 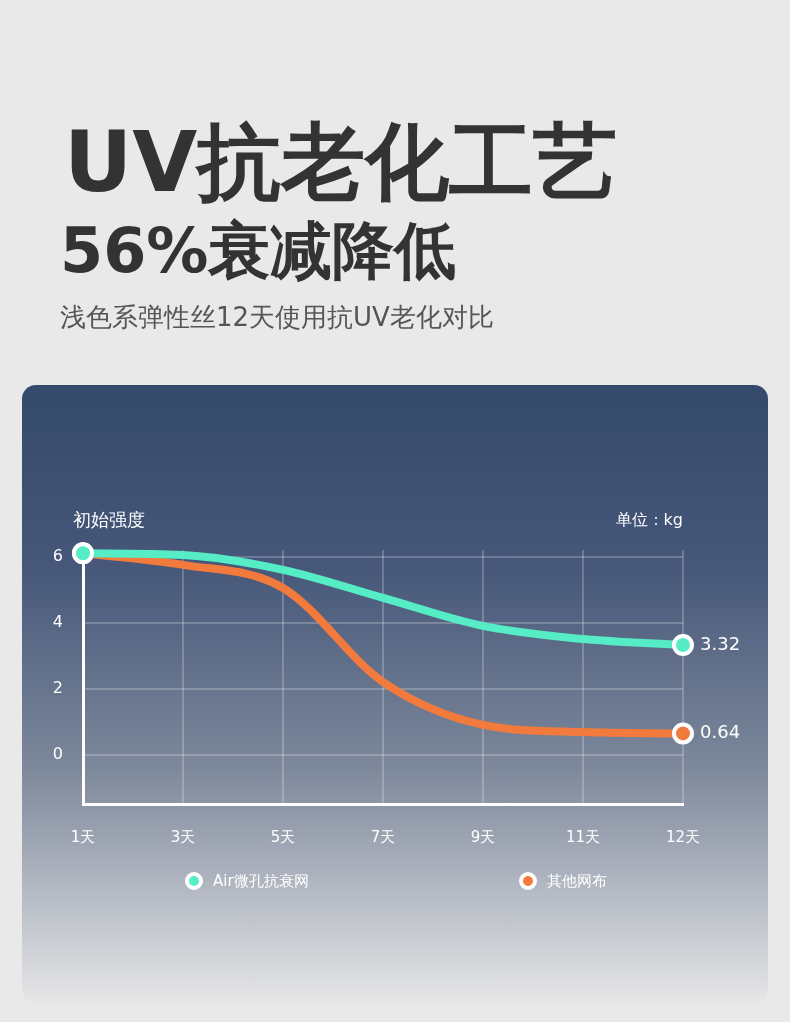 What do you see at coordinates (576, 881) in the screenshot?
I see `legend-label: 其他网布` at bounding box center [576, 881].